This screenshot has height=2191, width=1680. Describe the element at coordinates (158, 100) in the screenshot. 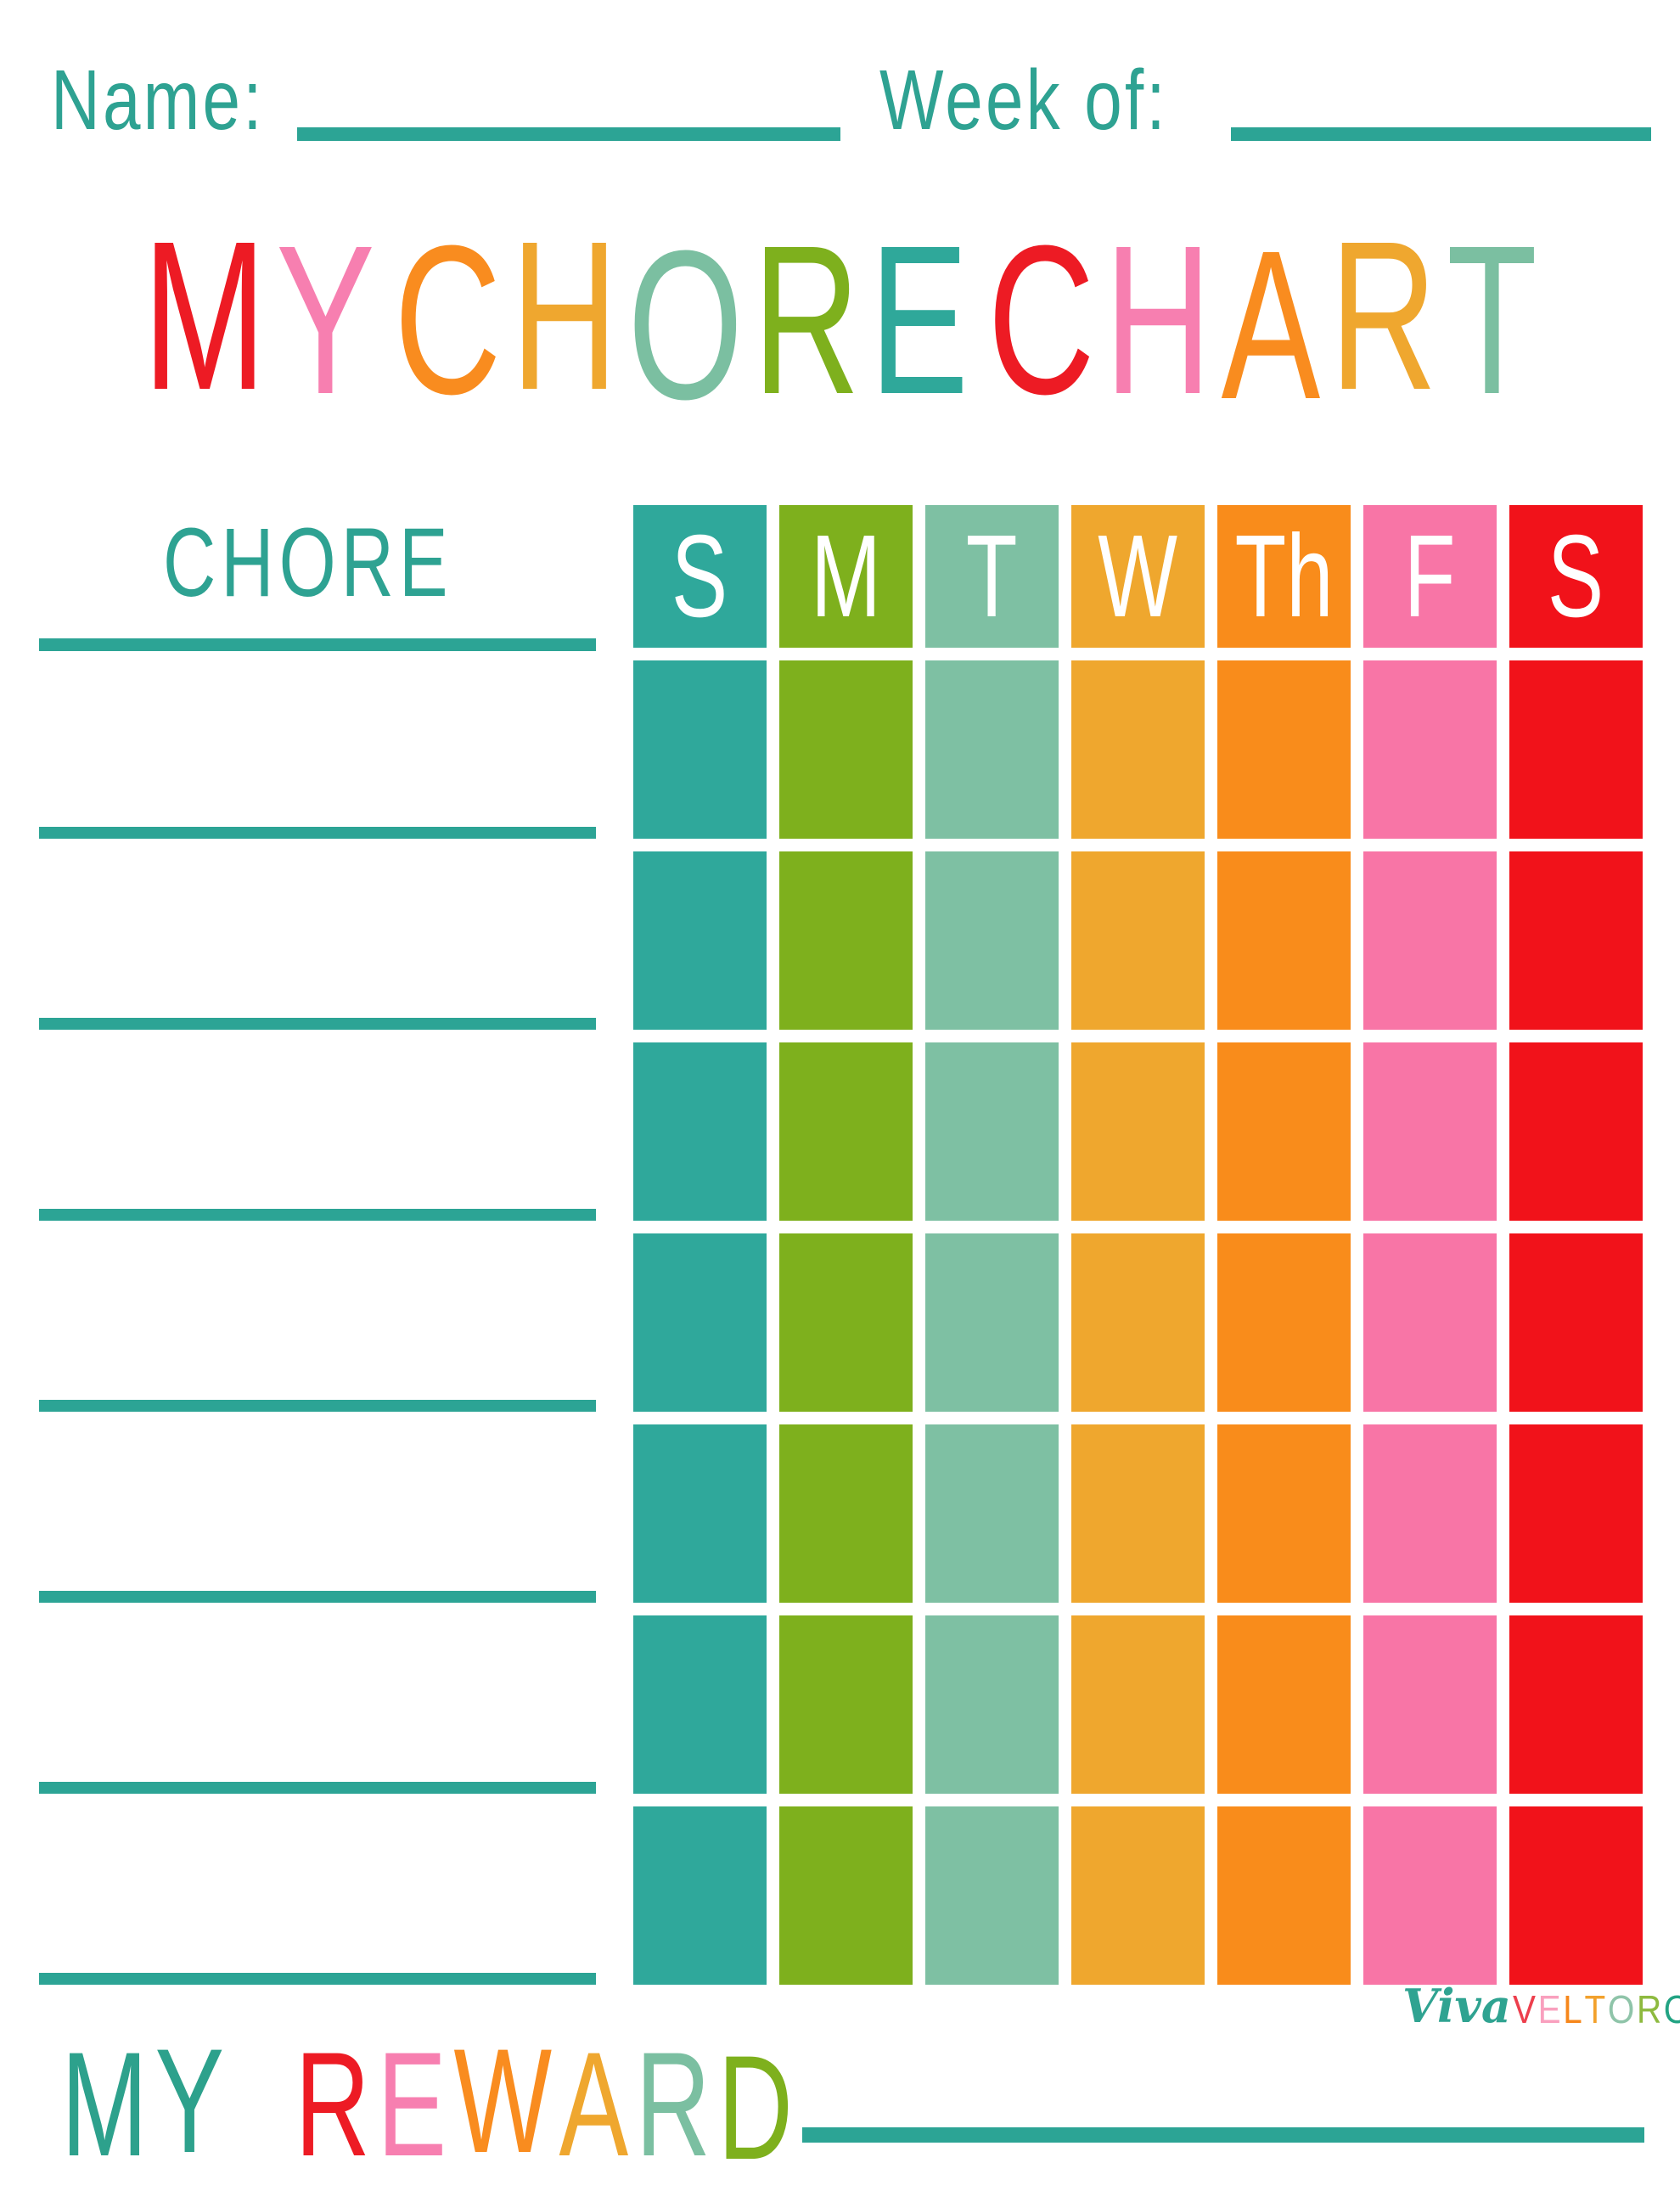

I see `name-label: Name:` at that location.